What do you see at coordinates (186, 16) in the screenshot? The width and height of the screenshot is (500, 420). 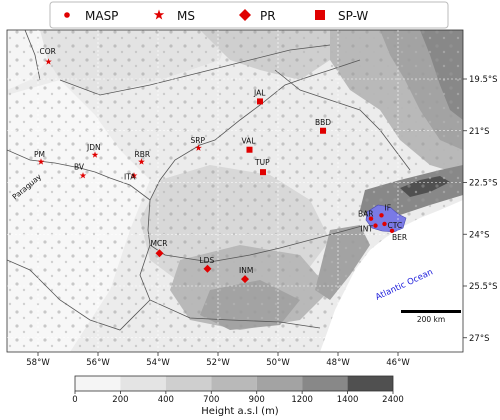 I see `legend-label-ms: MS` at bounding box center [186, 16].